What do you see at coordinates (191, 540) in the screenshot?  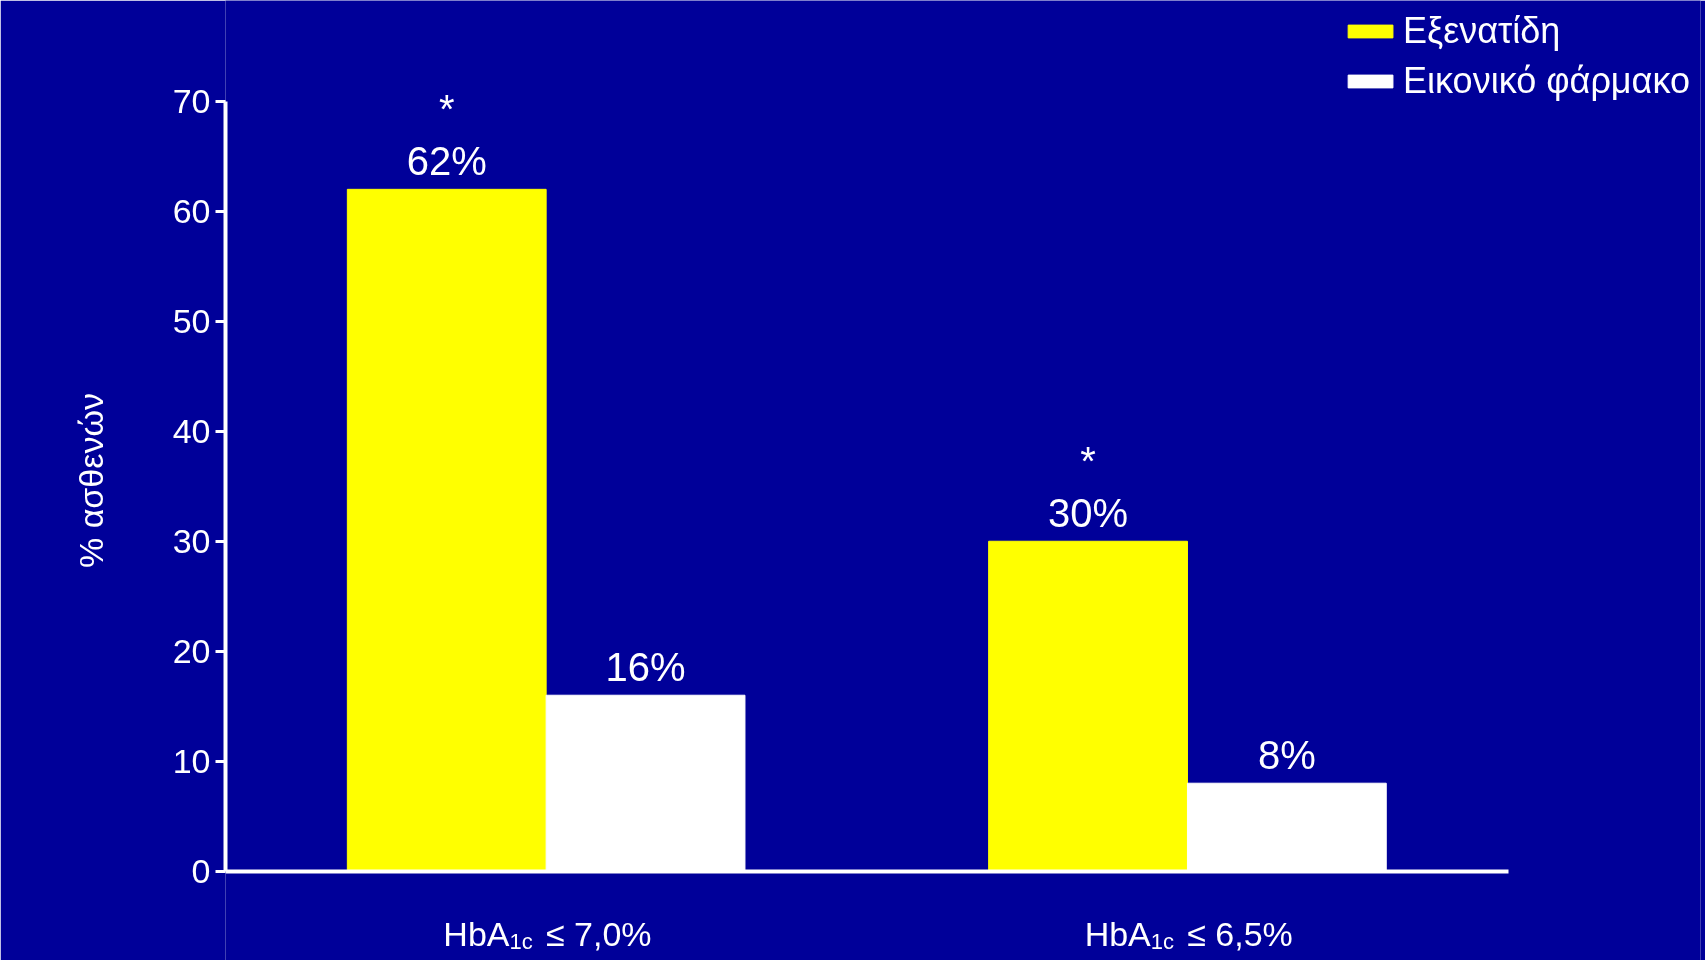 I see `y-tick-label: 30` at bounding box center [191, 540].